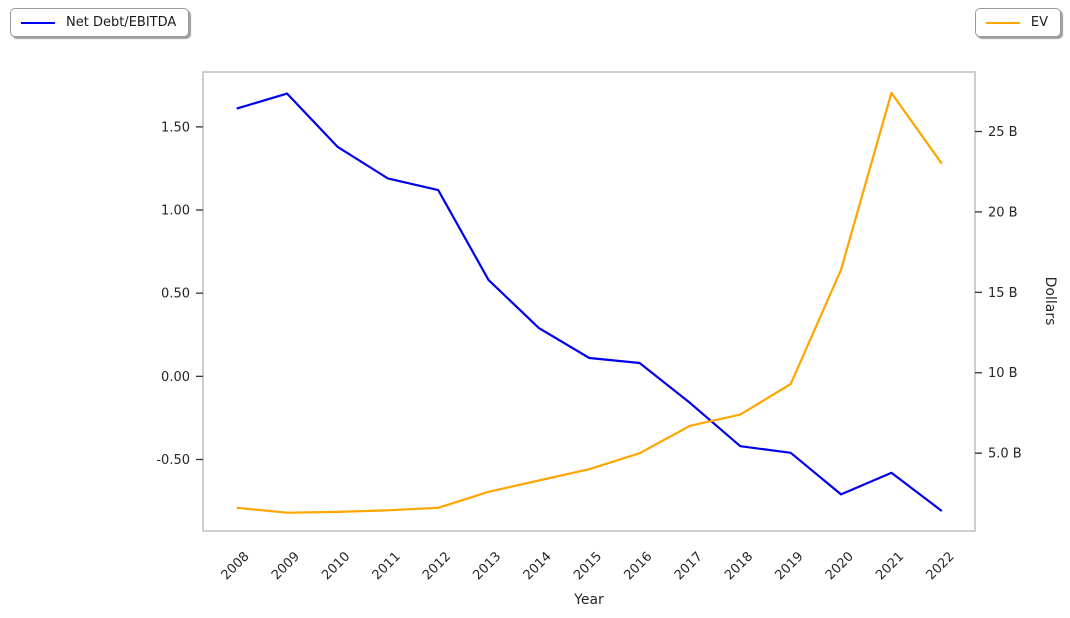 The image size is (1070, 618). Describe the element at coordinates (387, 566) in the screenshot. I see `x-axis-tick-label: 2011` at that location.